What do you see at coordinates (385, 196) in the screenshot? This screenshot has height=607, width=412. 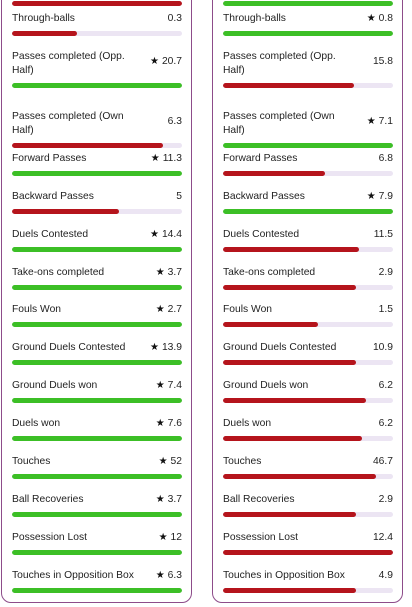 I see `stat-value: 7.9` at bounding box center [385, 196].